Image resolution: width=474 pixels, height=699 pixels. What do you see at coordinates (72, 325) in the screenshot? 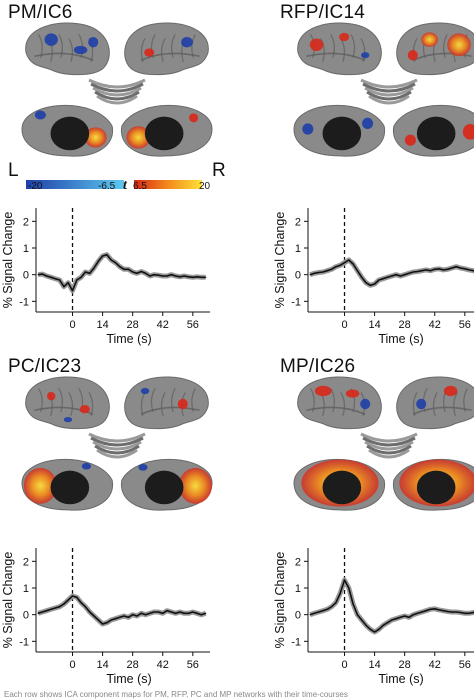
I see `x-tick-label: 0` at bounding box center [72, 325].